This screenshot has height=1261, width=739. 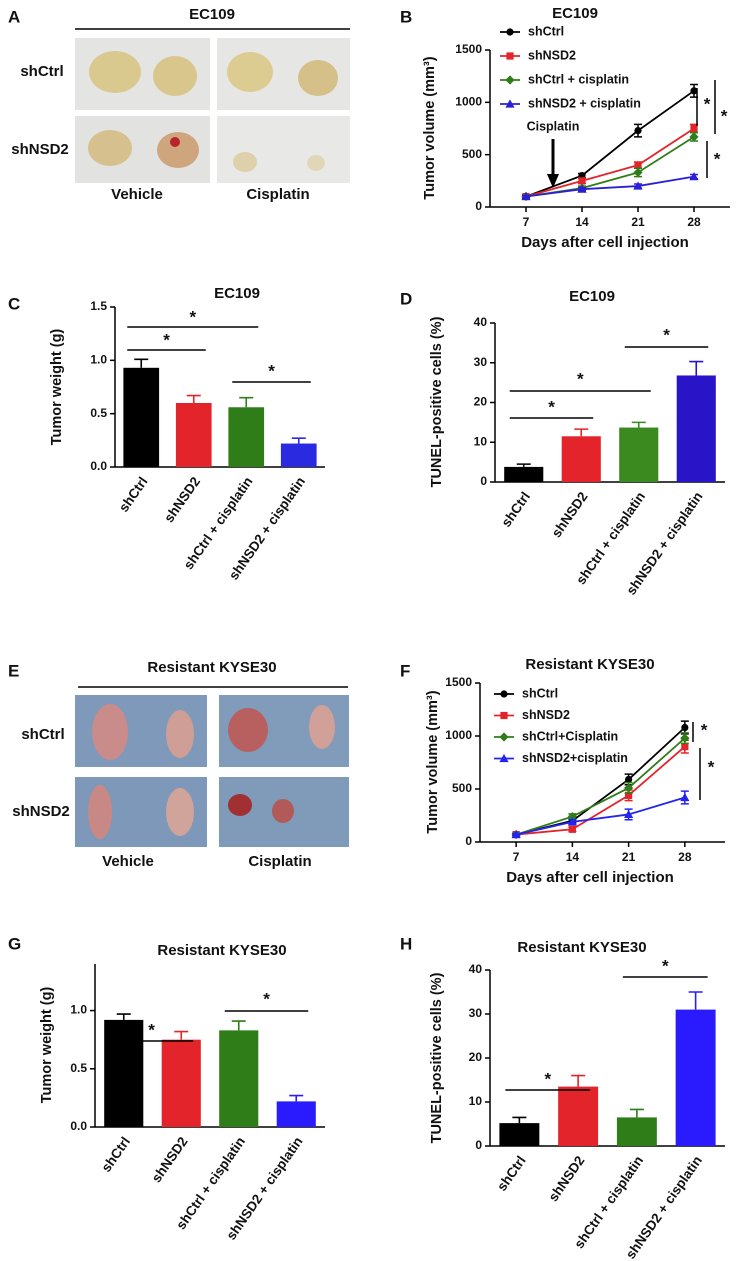 I want to click on x-tick-label: 28, so click(x=685, y=857).